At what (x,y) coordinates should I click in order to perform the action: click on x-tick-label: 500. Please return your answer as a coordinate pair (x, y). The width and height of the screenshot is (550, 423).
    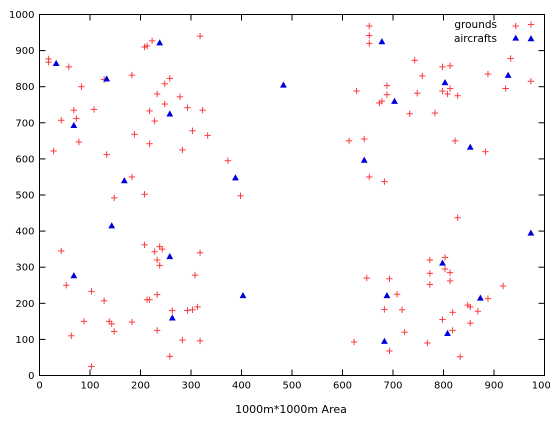
    Looking at the image, I should click on (291, 386).